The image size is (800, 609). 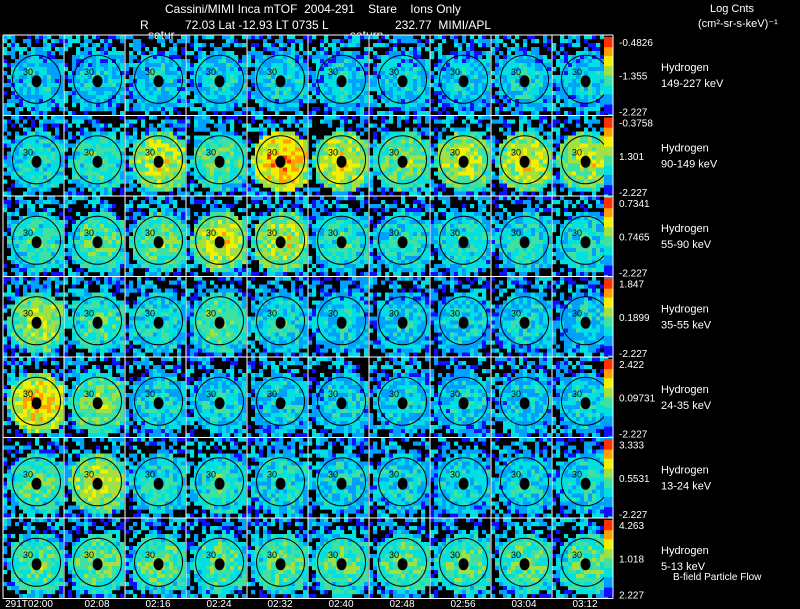 I want to click on colorbar-segment, so click(x=608, y=97).